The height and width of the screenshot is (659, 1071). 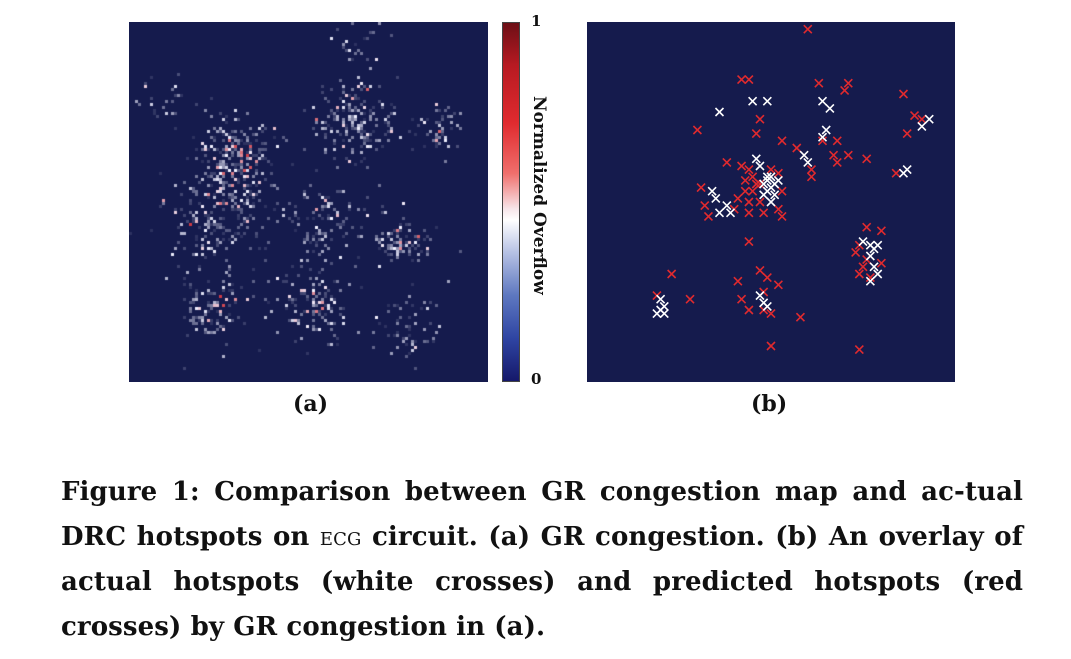 I want to click on hotspot-overlay-svg, so click(x=793, y=189).